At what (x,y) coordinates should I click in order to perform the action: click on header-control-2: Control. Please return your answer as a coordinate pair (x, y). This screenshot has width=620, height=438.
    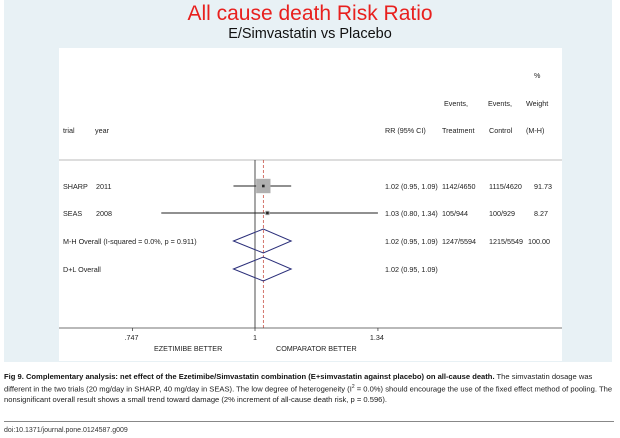
    Looking at the image, I should click on (501, 130).